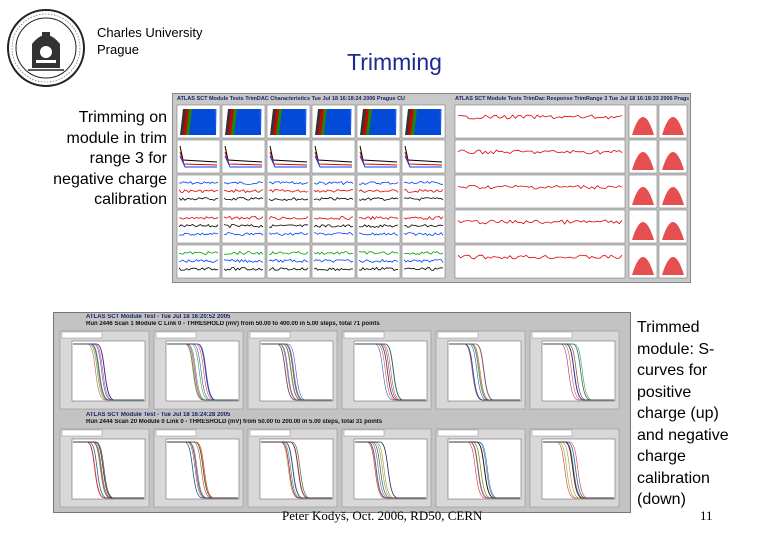 This screenshot has height=540, width=780. I want to click on left-caption-line: negative charge, so click(110, 179).